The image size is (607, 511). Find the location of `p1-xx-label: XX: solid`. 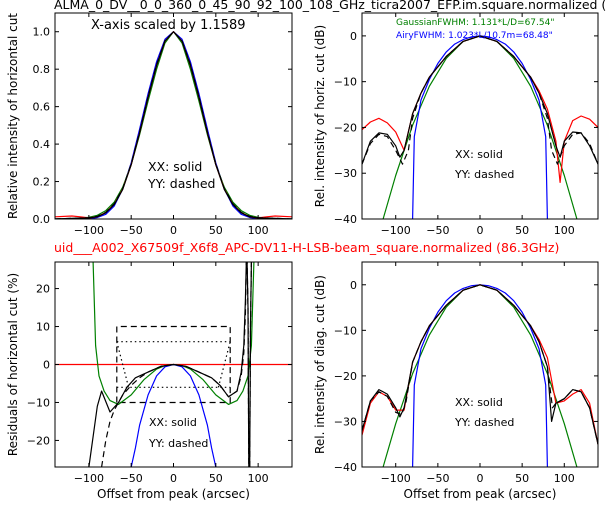

p1-xx-label: XX: solid is located at coordinates (175, 166).